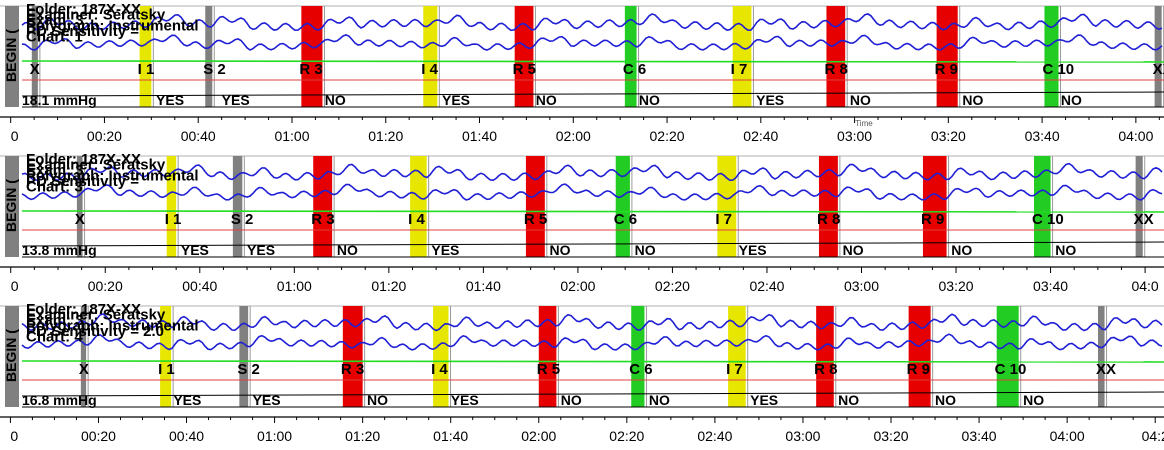  What do you see at coordinates (54, 187) in the screenshot?
I see `info-label: Chart: 3` at bounding box center [54, 187].